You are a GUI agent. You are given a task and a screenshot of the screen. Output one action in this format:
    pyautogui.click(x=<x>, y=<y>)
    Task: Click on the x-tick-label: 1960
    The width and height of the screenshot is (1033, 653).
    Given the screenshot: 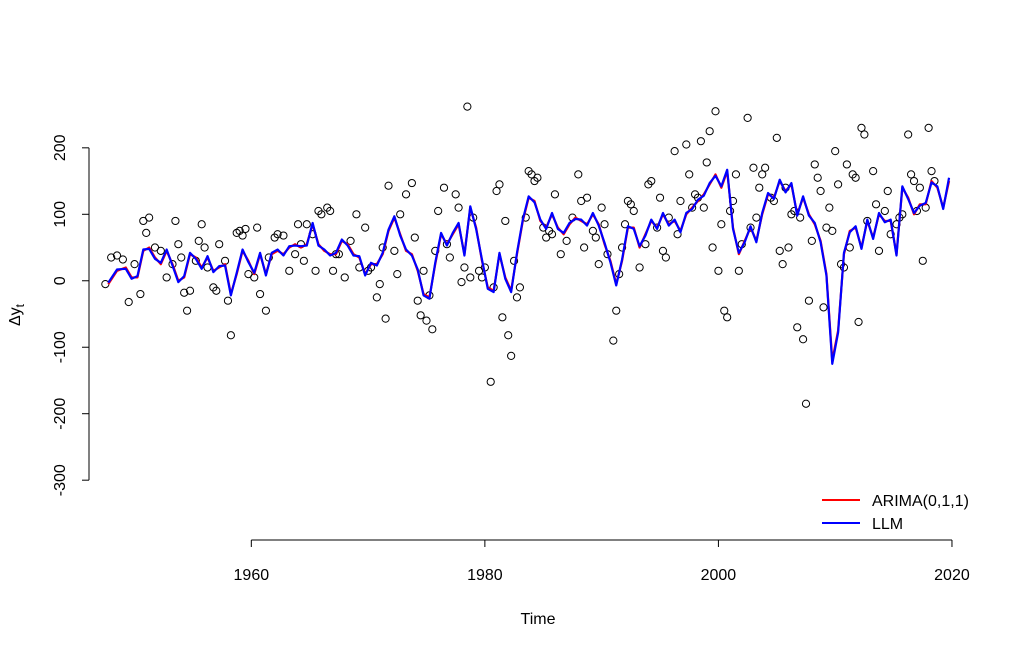 What is the action you would take?
    pyautogui.click(x=252, y=575)
    